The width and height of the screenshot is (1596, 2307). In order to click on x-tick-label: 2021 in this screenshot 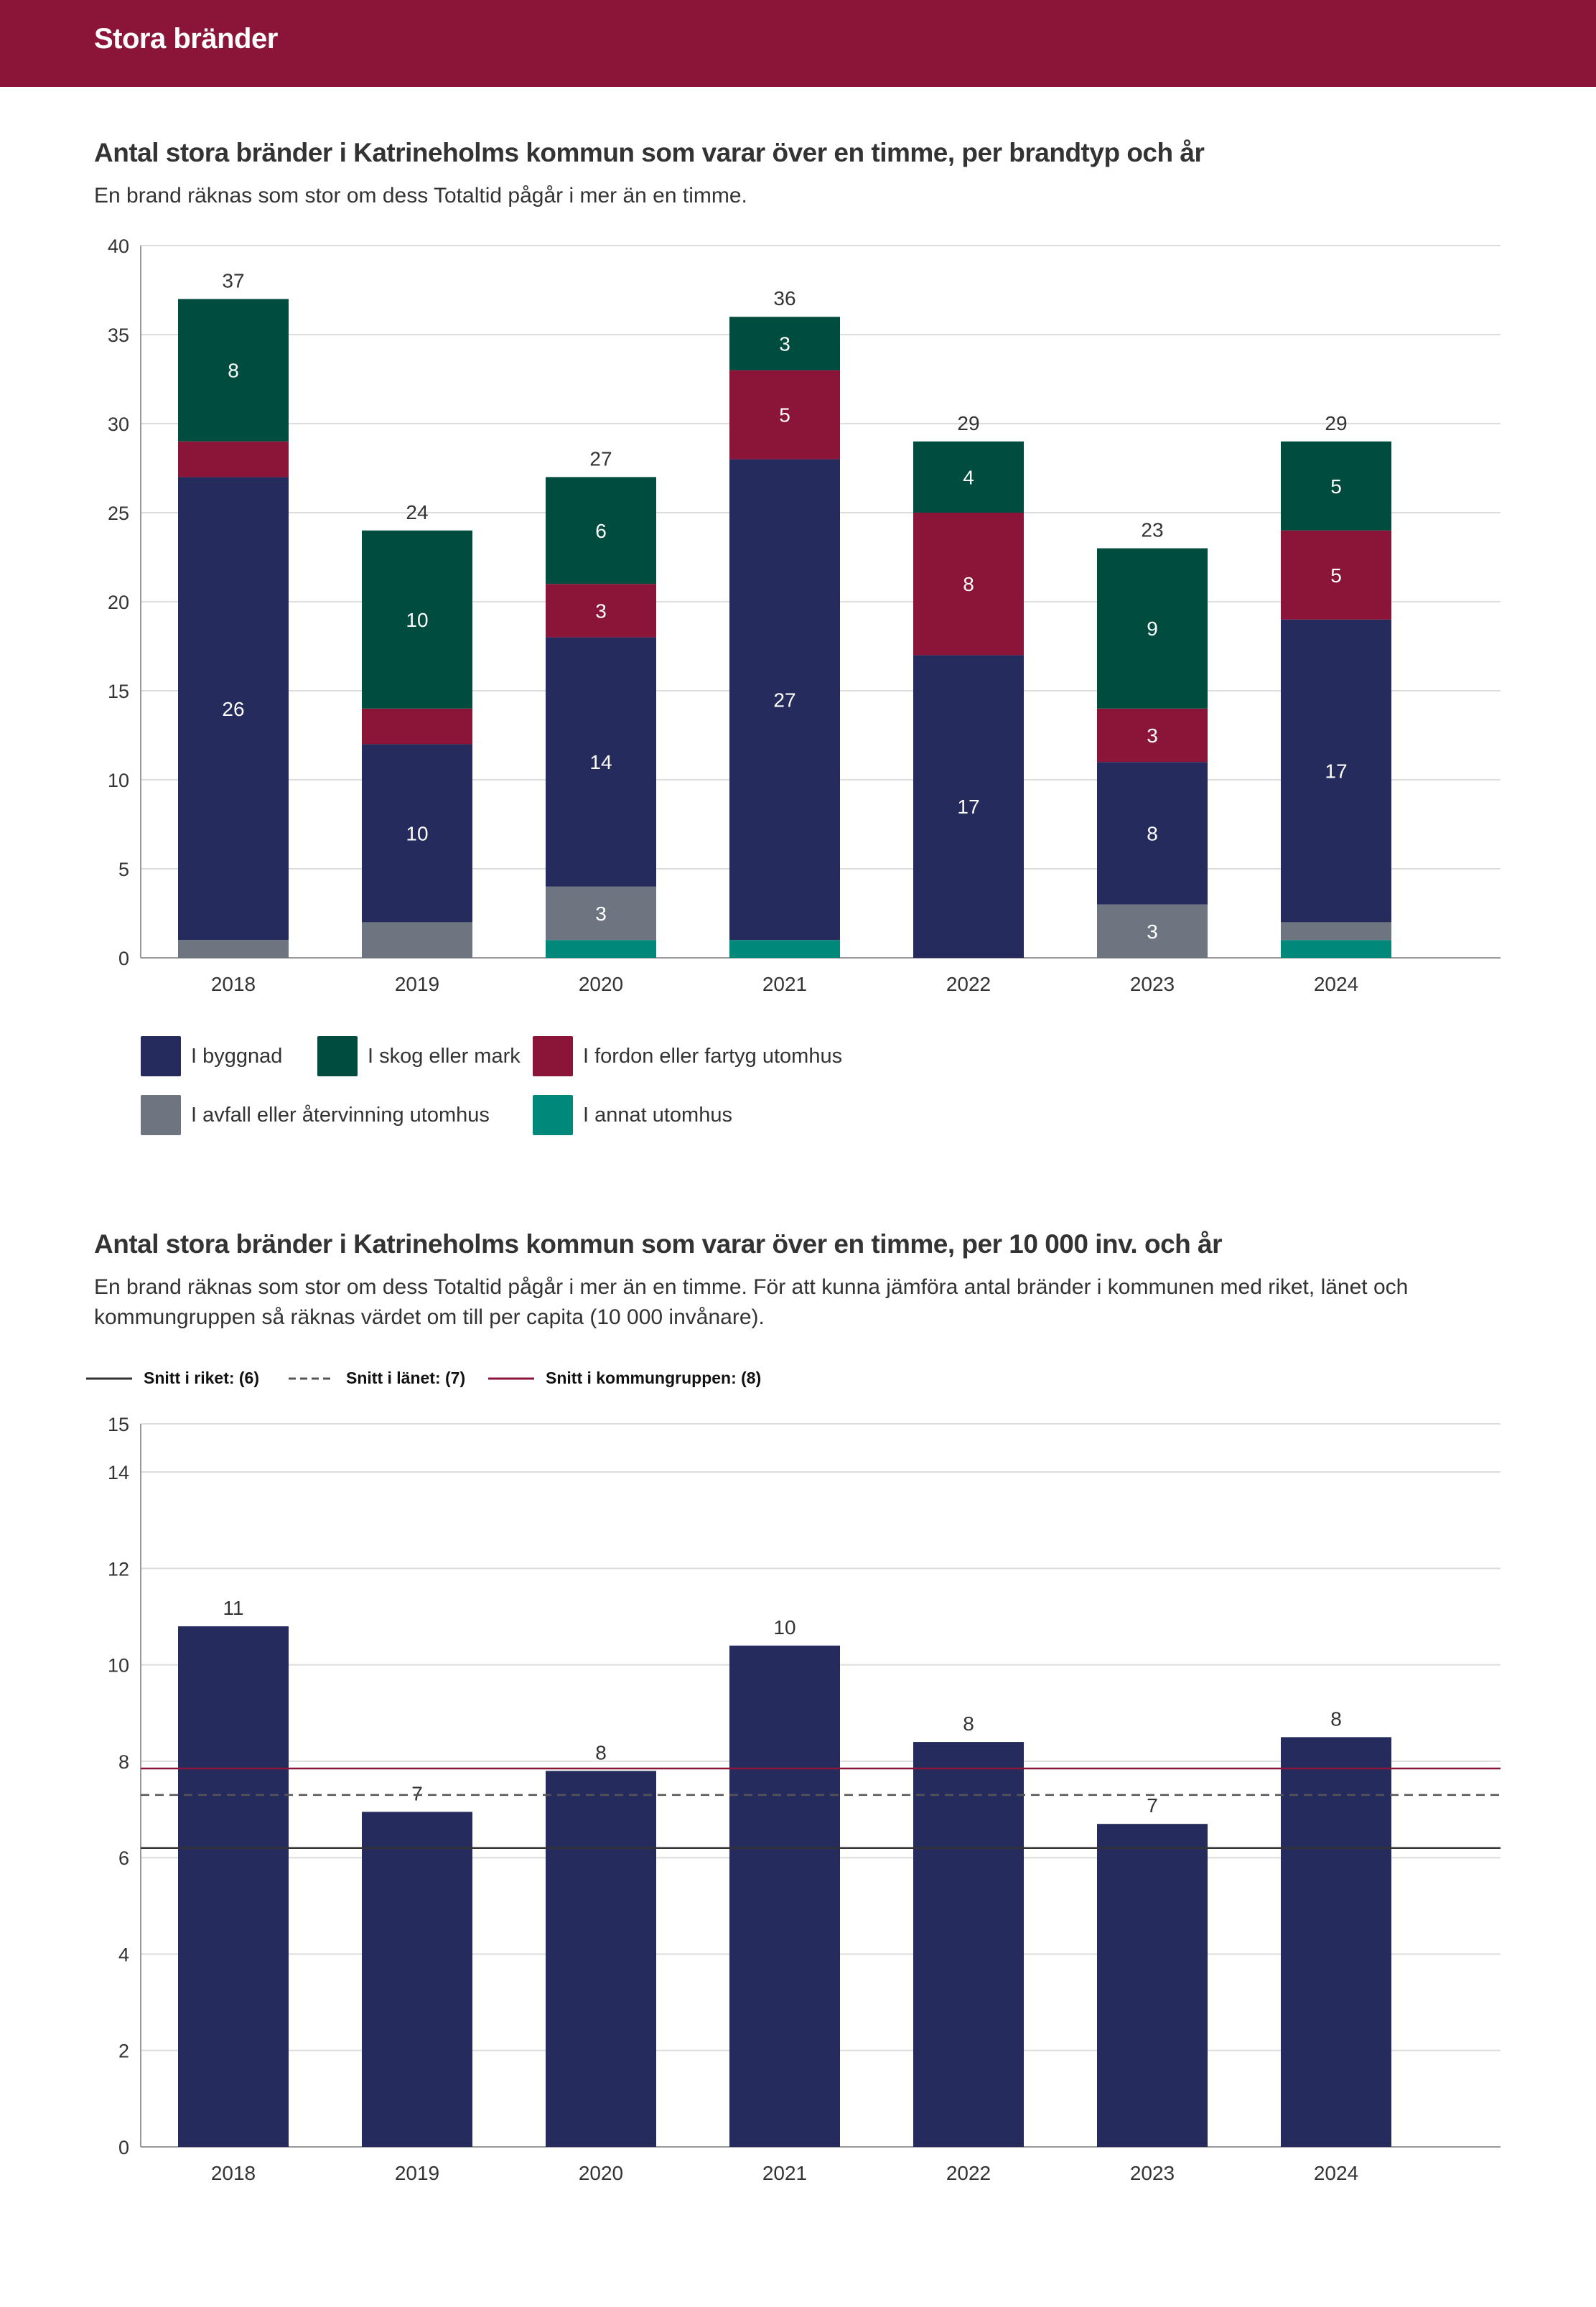, I will do `click(784, 984)`.